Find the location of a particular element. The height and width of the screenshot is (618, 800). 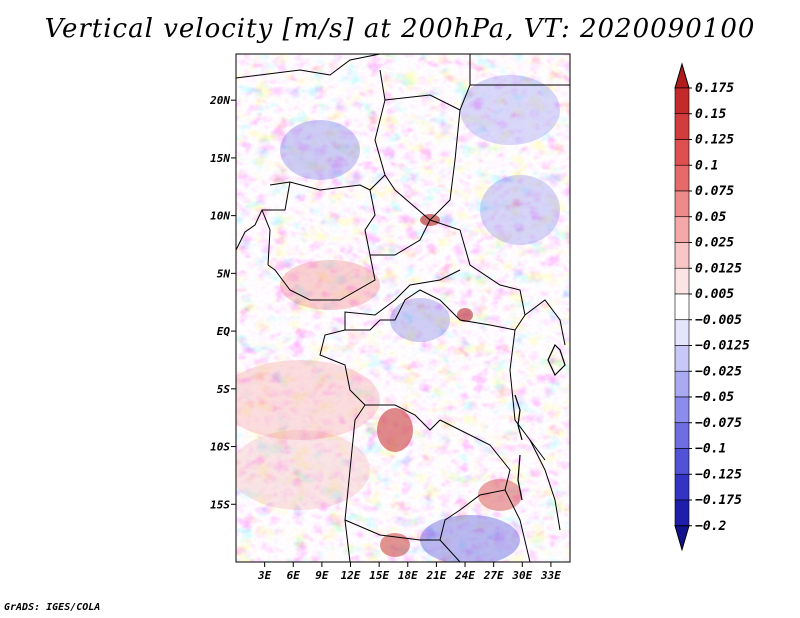

colorbar-label: 0.0125 is located at coordinates (718, 268).